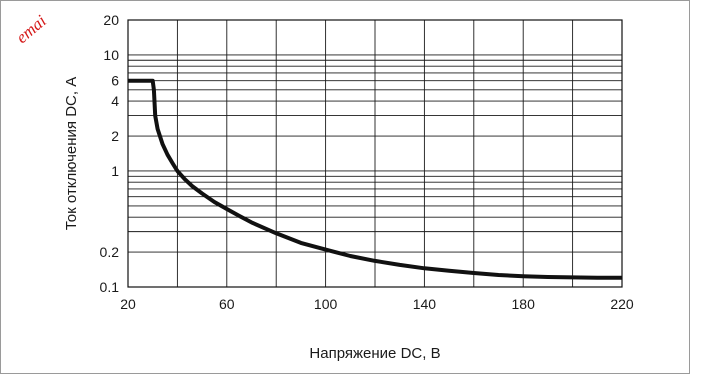 This screenshot has height=374, width=702. I want to click on y-tick-label: 0.1, so click(110, 287).